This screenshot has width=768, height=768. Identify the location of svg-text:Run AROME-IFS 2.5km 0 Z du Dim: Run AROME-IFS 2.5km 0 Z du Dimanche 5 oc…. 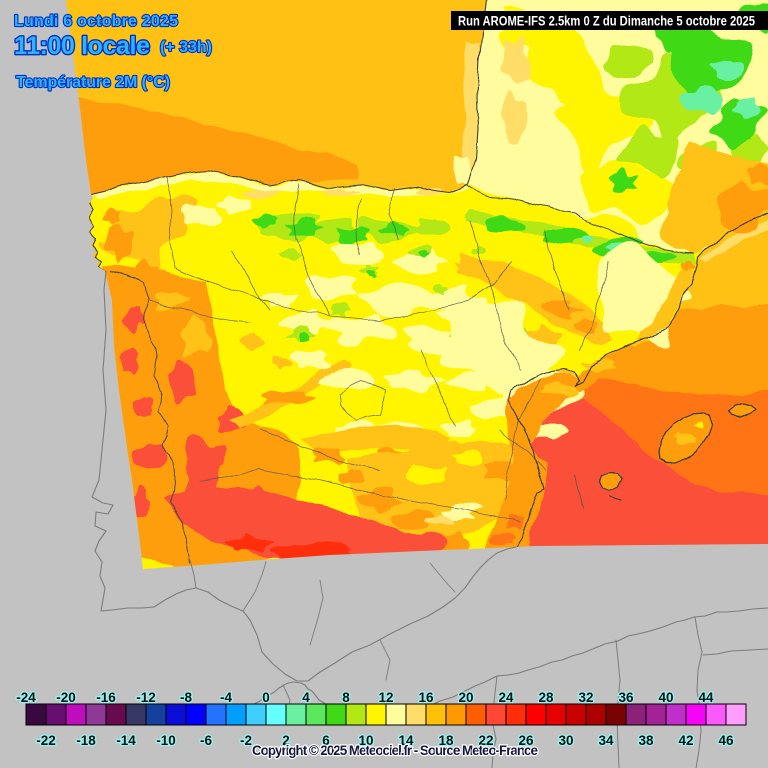
(606, 21).